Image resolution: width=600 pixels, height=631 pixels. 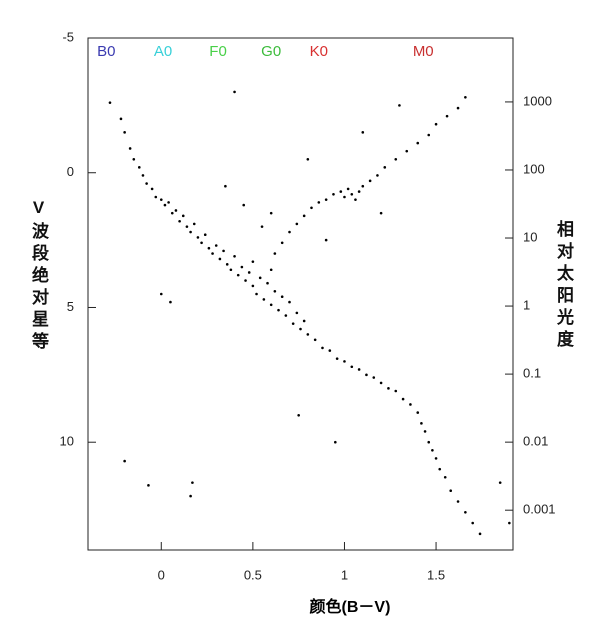 What do you see at coordinates (106, 51) in the screenshot?
I see `spectral-class-label: B0` at bounding box center [106, 51].